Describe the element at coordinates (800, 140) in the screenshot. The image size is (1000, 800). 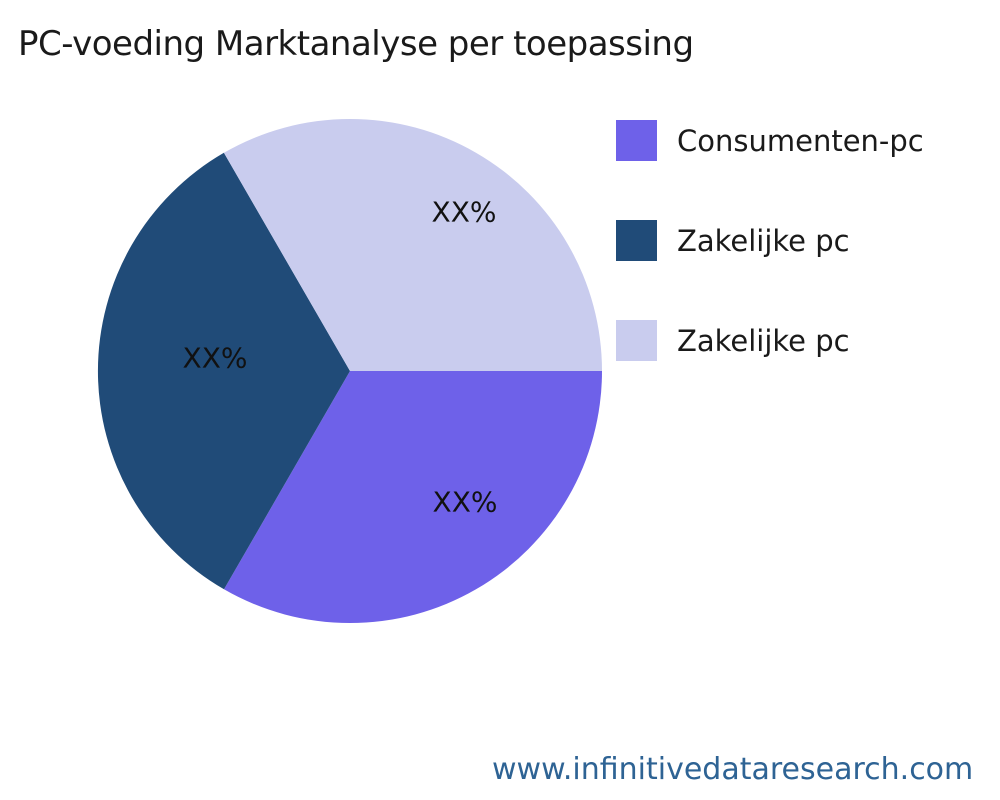
I see `legend-label: Consumenten-pc` at that location.